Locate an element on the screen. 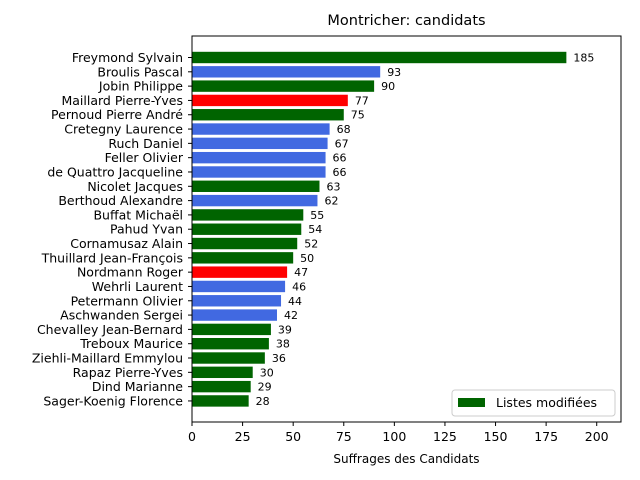 The width and height of the screenshot is (640, 480). y-tick-label: Cornamusaz Alain is located at coordinates (126, 243).